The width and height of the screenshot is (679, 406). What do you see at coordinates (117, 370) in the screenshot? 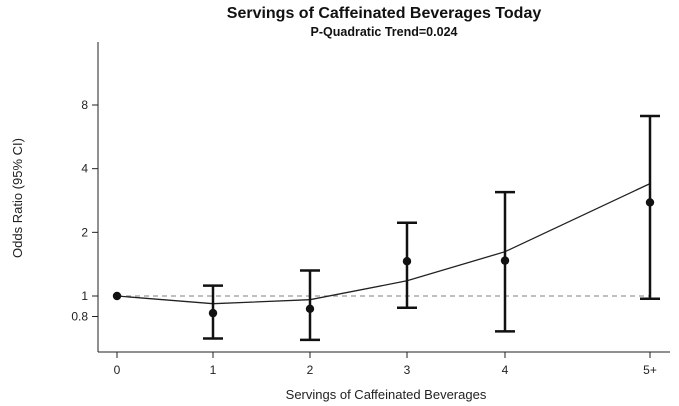
I see `x-tick-label: 0` at bounding box center [117, 370].